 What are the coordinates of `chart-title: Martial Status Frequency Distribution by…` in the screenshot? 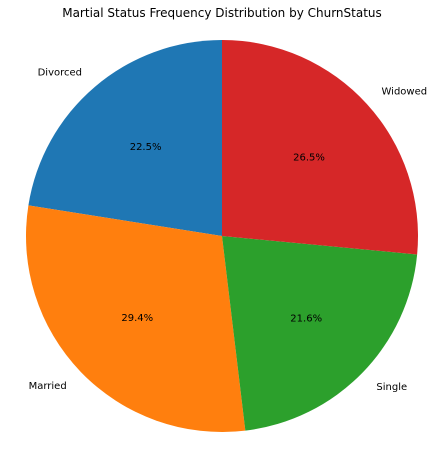 It's located at (222, 13).